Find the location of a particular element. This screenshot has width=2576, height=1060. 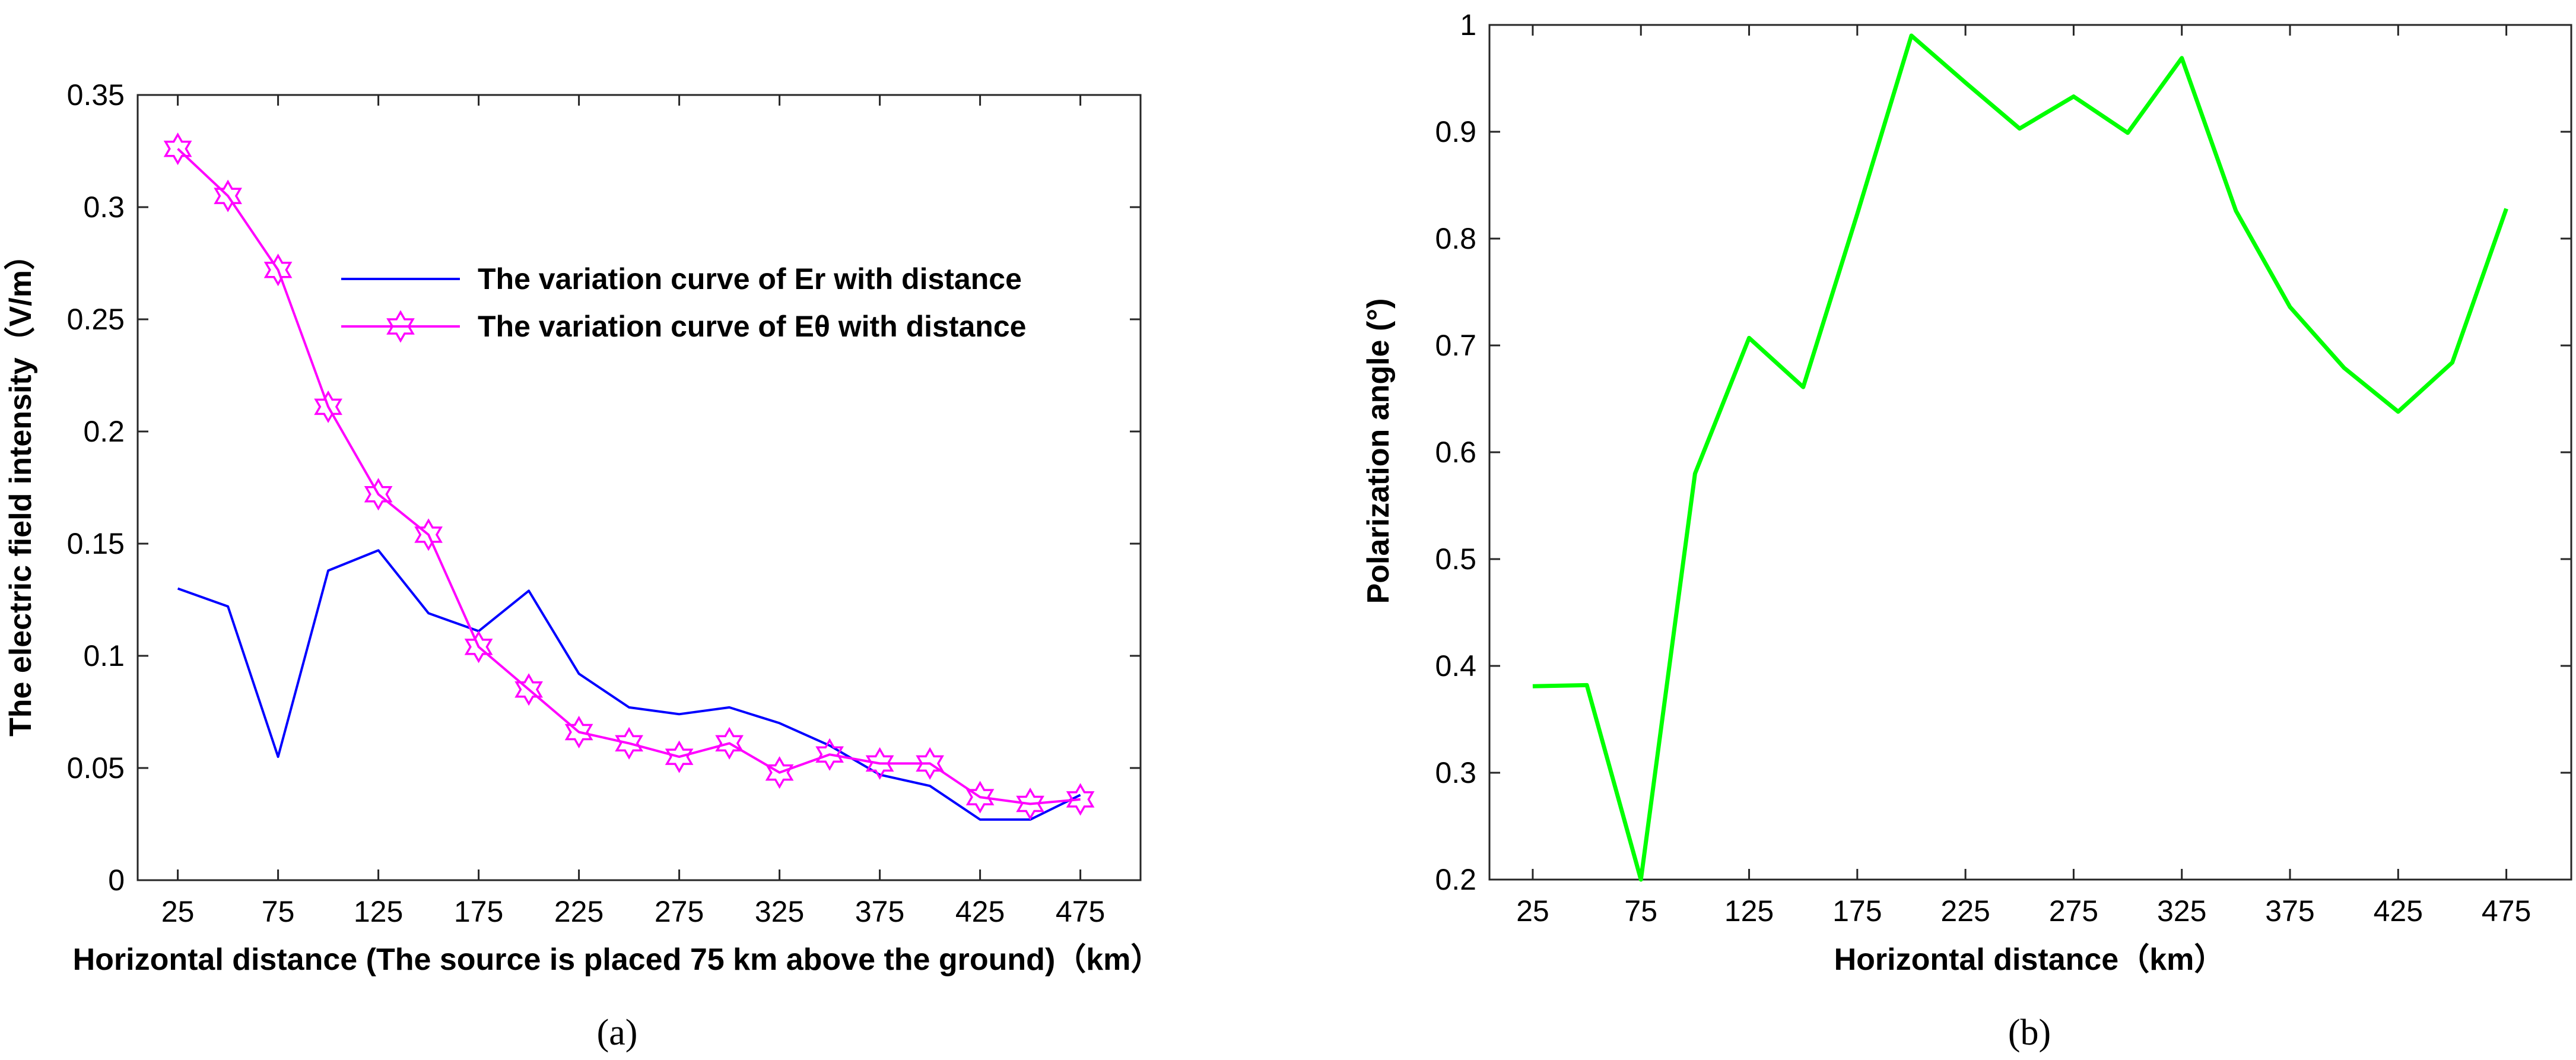

y-tick-label: 0.5 is located at coordinates (1455, 559).